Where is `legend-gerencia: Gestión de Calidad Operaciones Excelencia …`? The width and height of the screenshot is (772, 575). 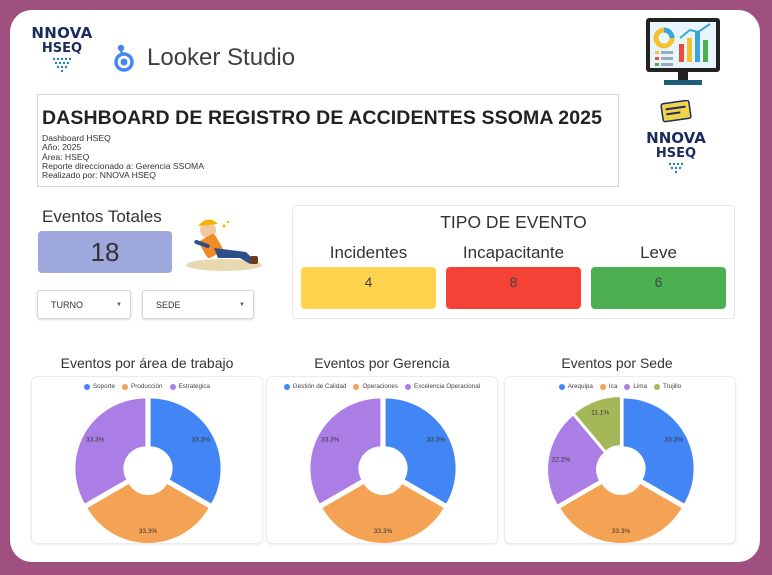 legend-gerencia: Gestión de Calidad Operaciones Excelencia … is located at coordinates (382, 386).